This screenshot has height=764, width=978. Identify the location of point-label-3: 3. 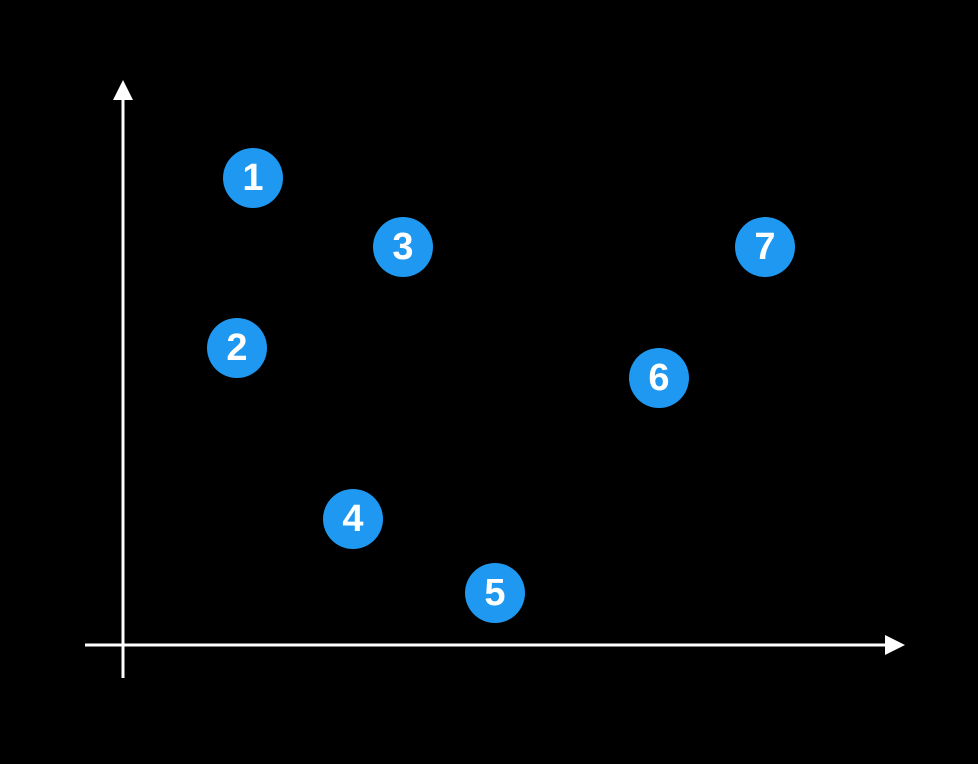
(403, 247).